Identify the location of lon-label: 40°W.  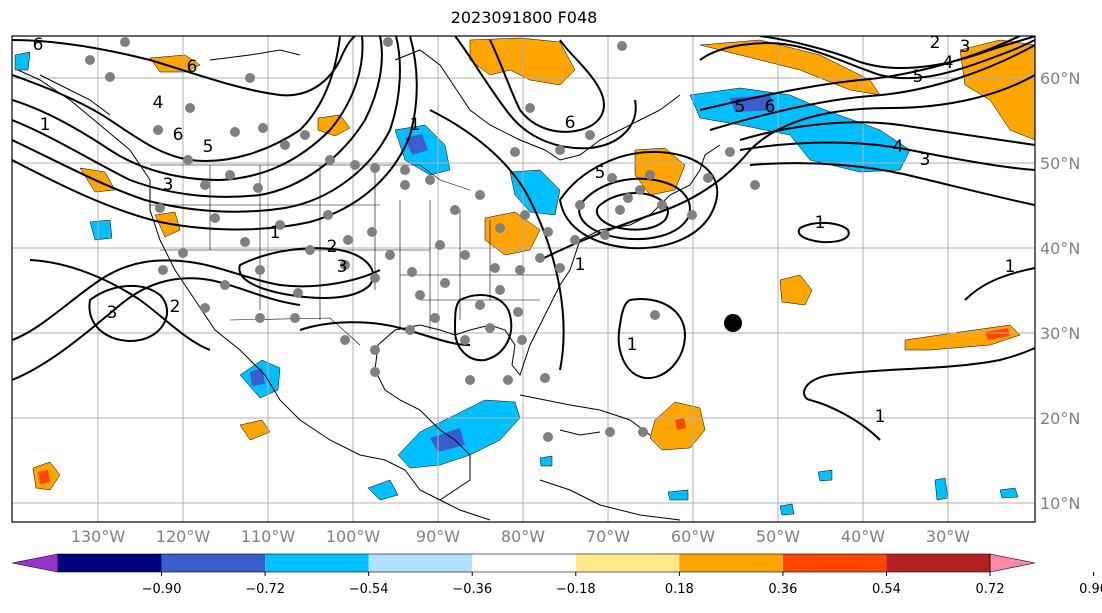
(863, 536).